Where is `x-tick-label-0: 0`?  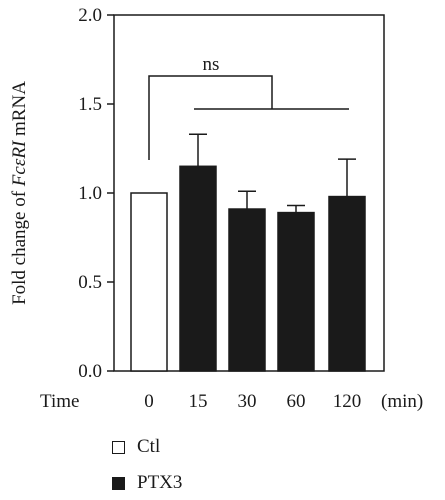 x-tick-label-0: 0 is located at coordinates (149, 401).